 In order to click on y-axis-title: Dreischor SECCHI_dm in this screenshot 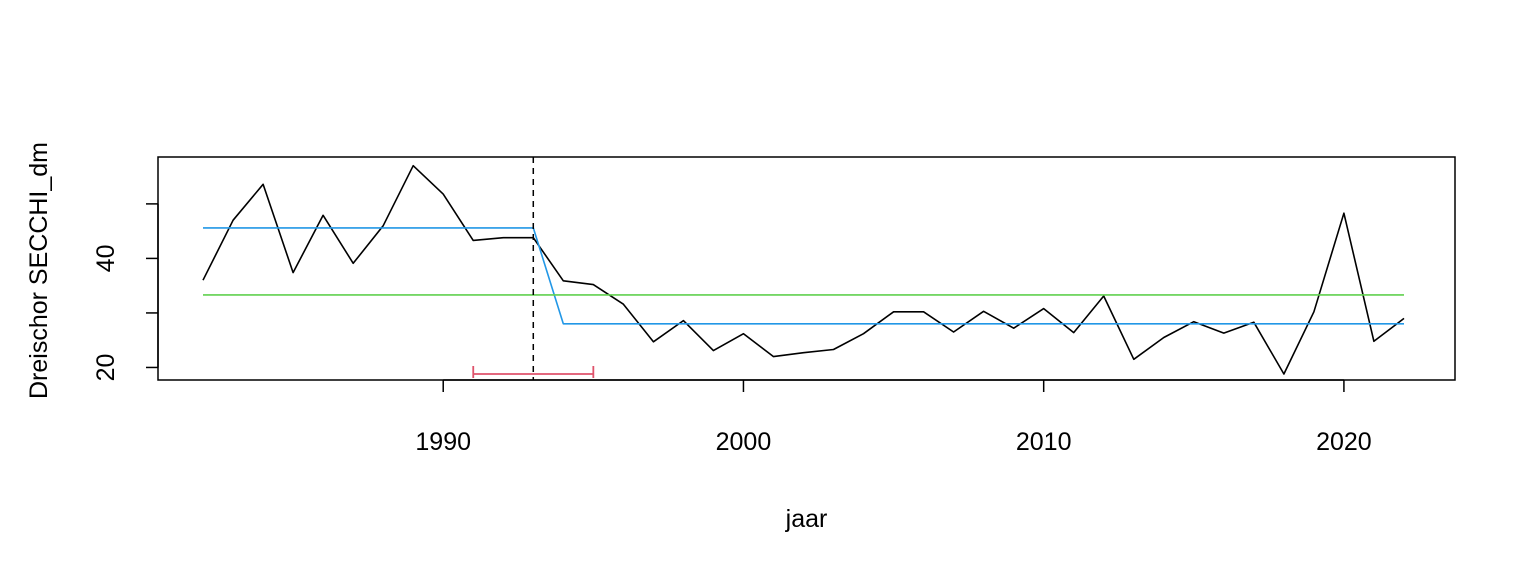, I will do `click(39, 270)`.